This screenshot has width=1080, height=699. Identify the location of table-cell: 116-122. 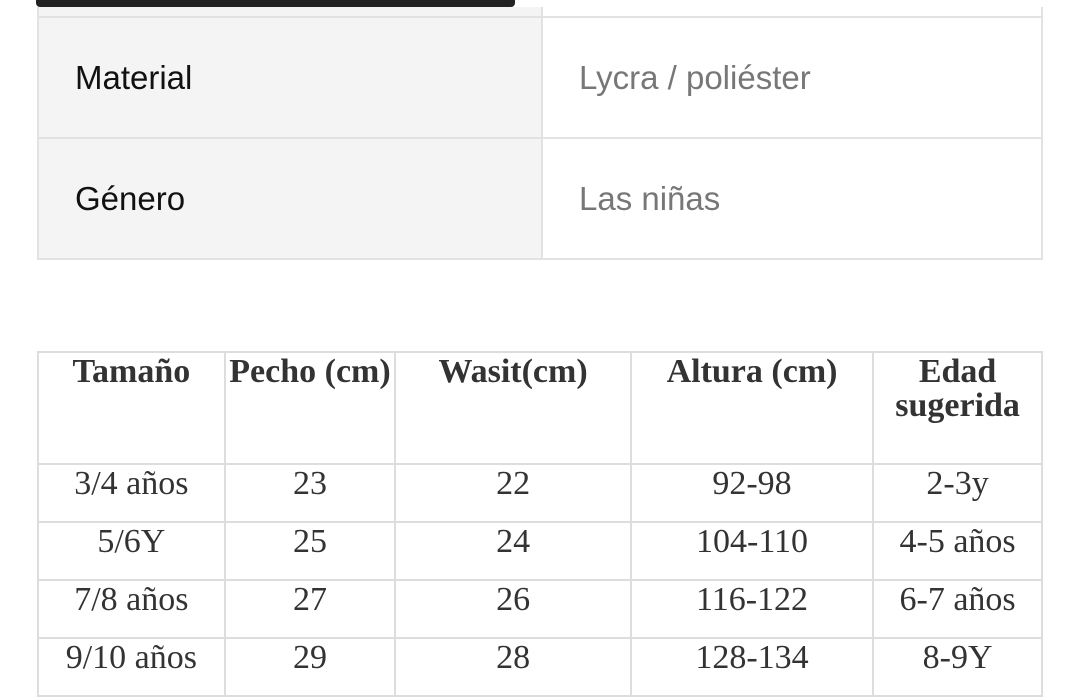
(752, 609).